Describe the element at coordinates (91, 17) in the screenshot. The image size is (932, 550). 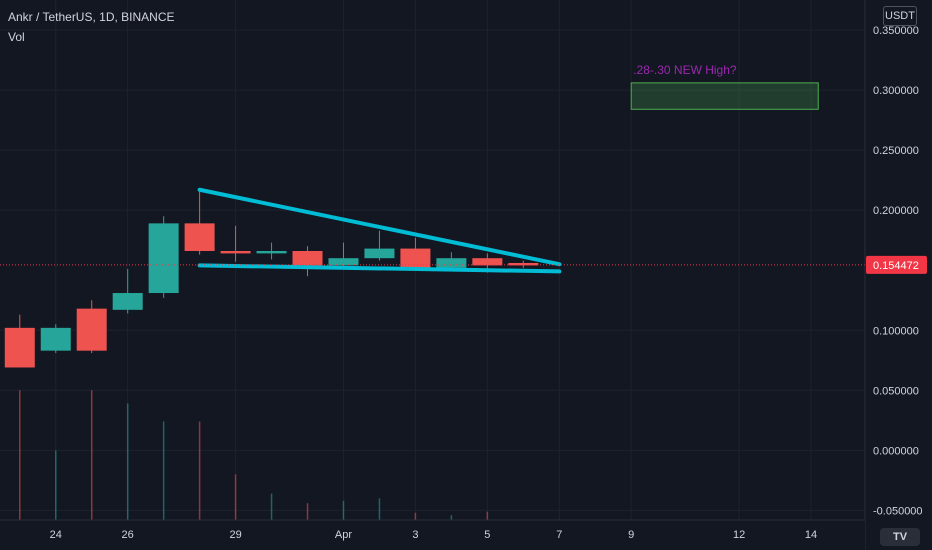
I see `symbol-title: Ankr / TetherUS, 1D, BINANCE` at that location.